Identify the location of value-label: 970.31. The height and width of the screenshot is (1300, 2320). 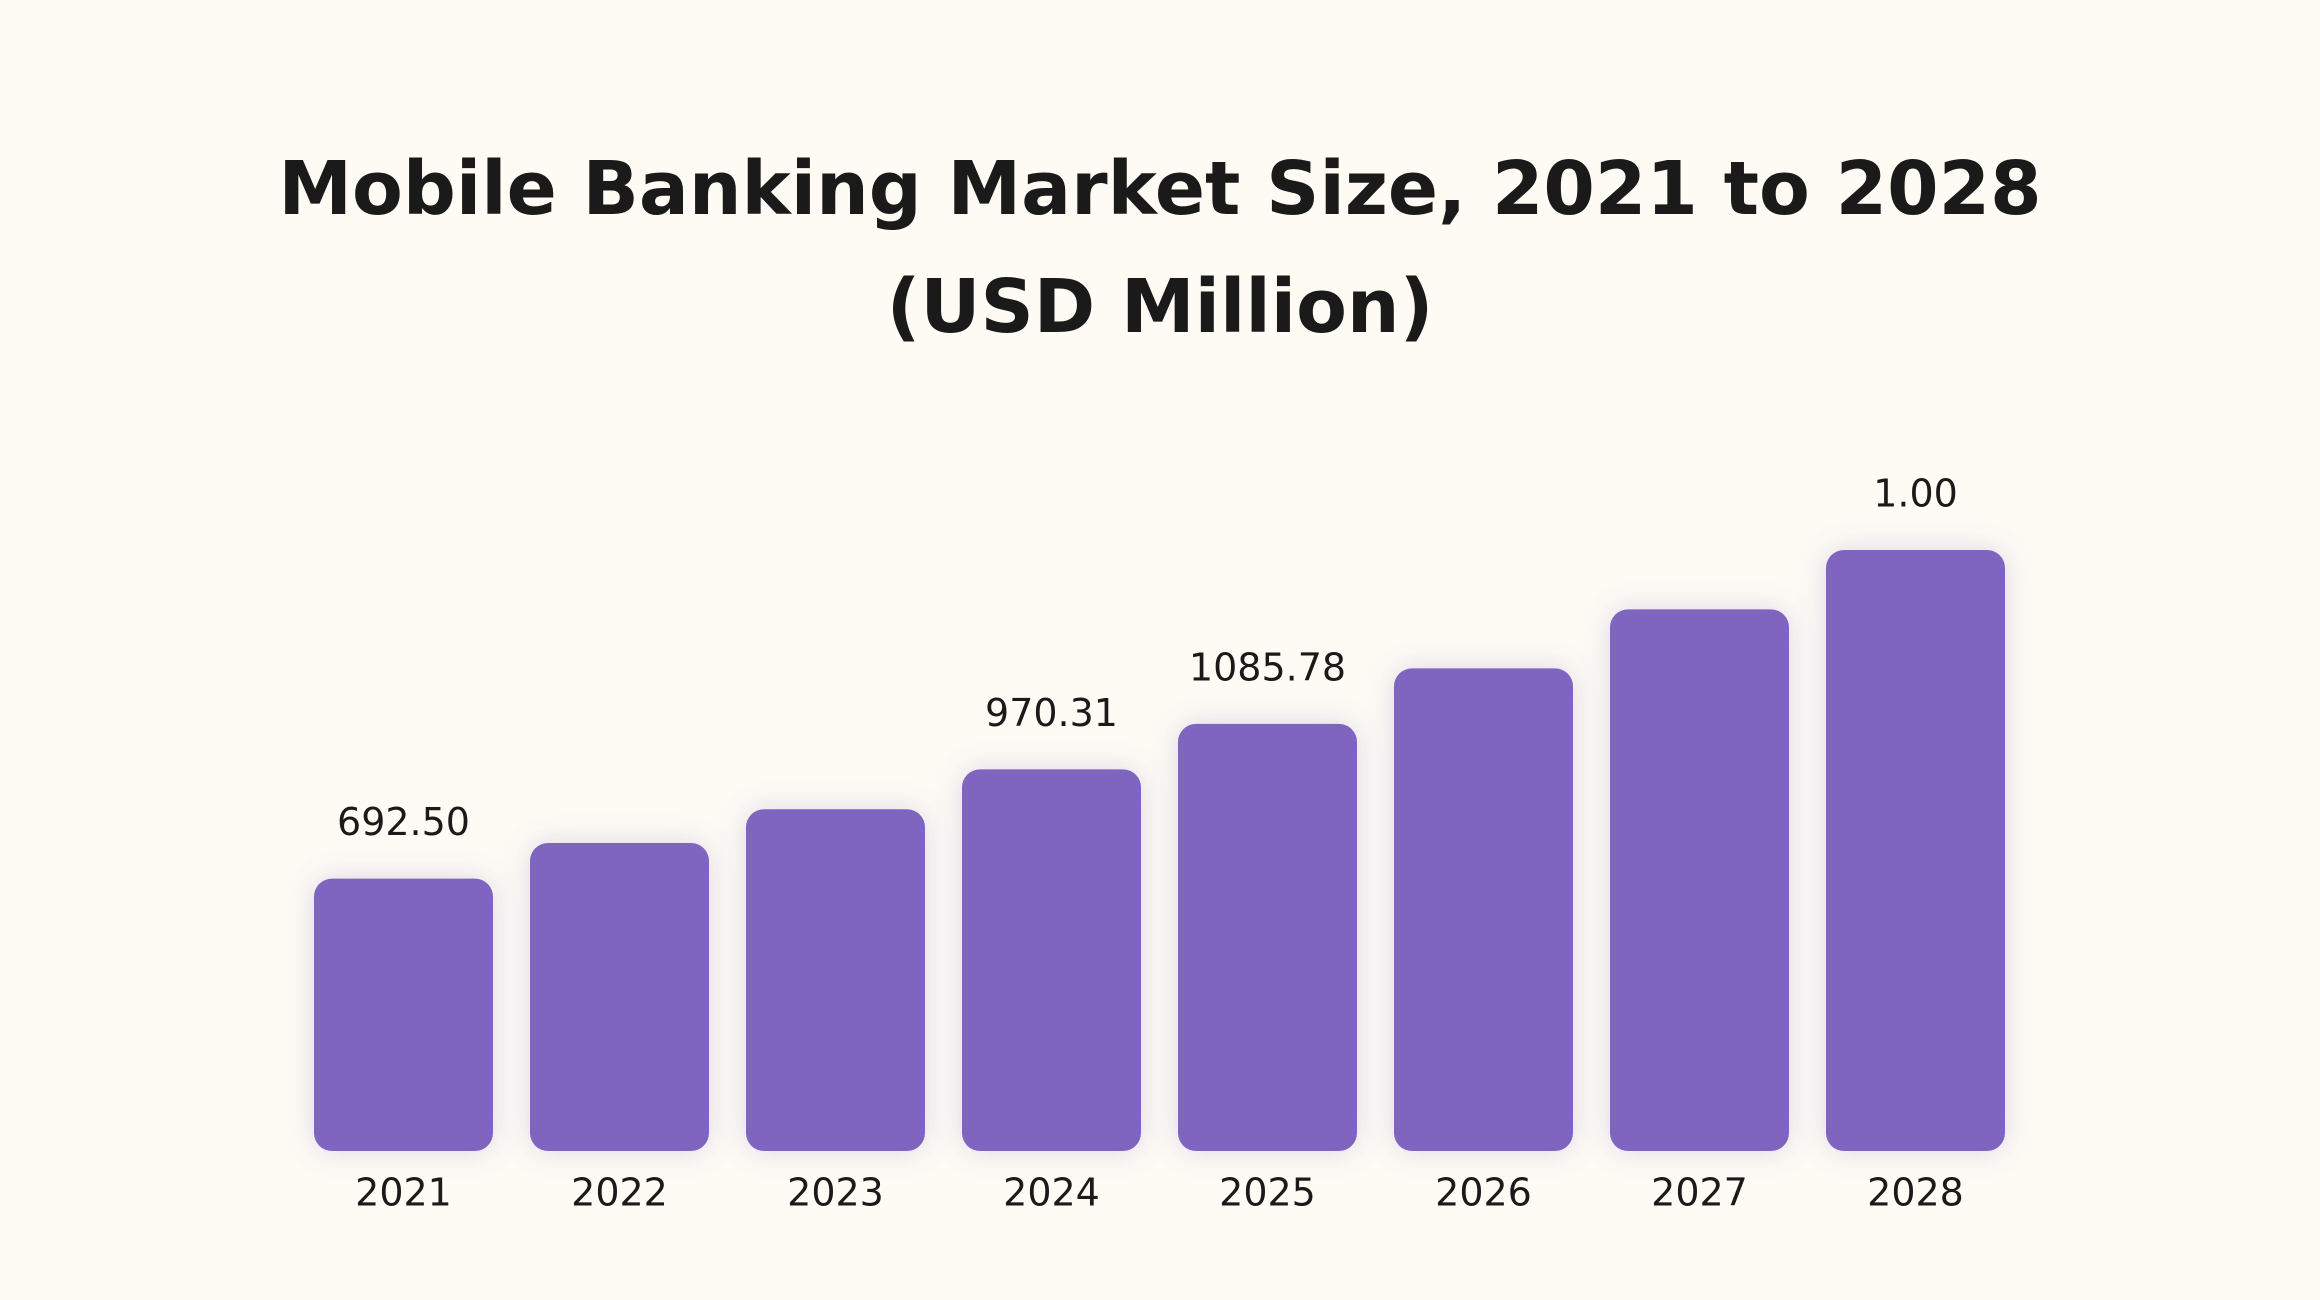
(1051, 713).